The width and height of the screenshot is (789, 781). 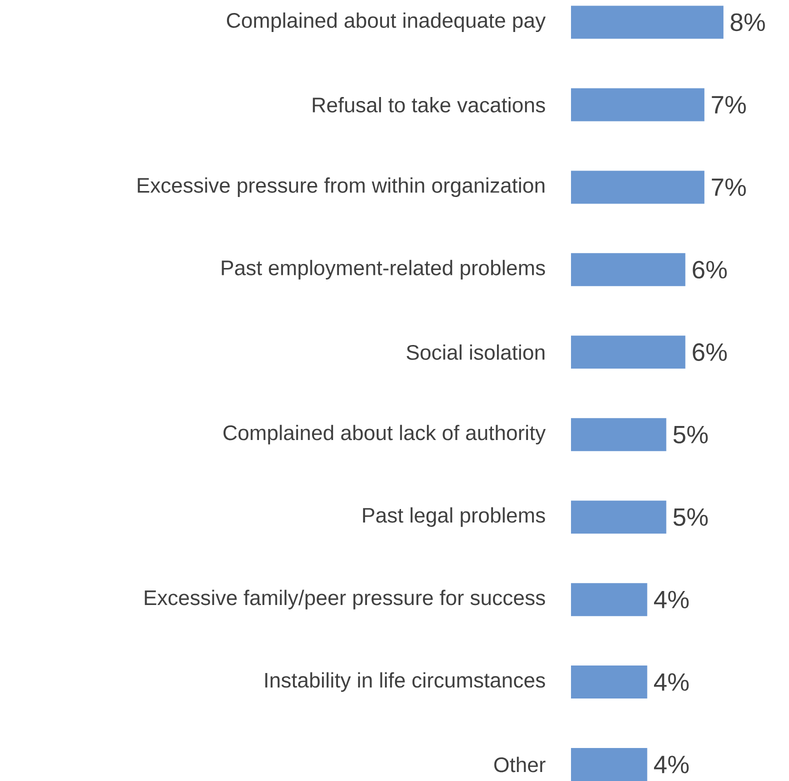 What do you see at coordinates (385, 434) in the screenshot?
I see `y-tick-label: Complained about lack of authority` at bounding box center [385, 434].